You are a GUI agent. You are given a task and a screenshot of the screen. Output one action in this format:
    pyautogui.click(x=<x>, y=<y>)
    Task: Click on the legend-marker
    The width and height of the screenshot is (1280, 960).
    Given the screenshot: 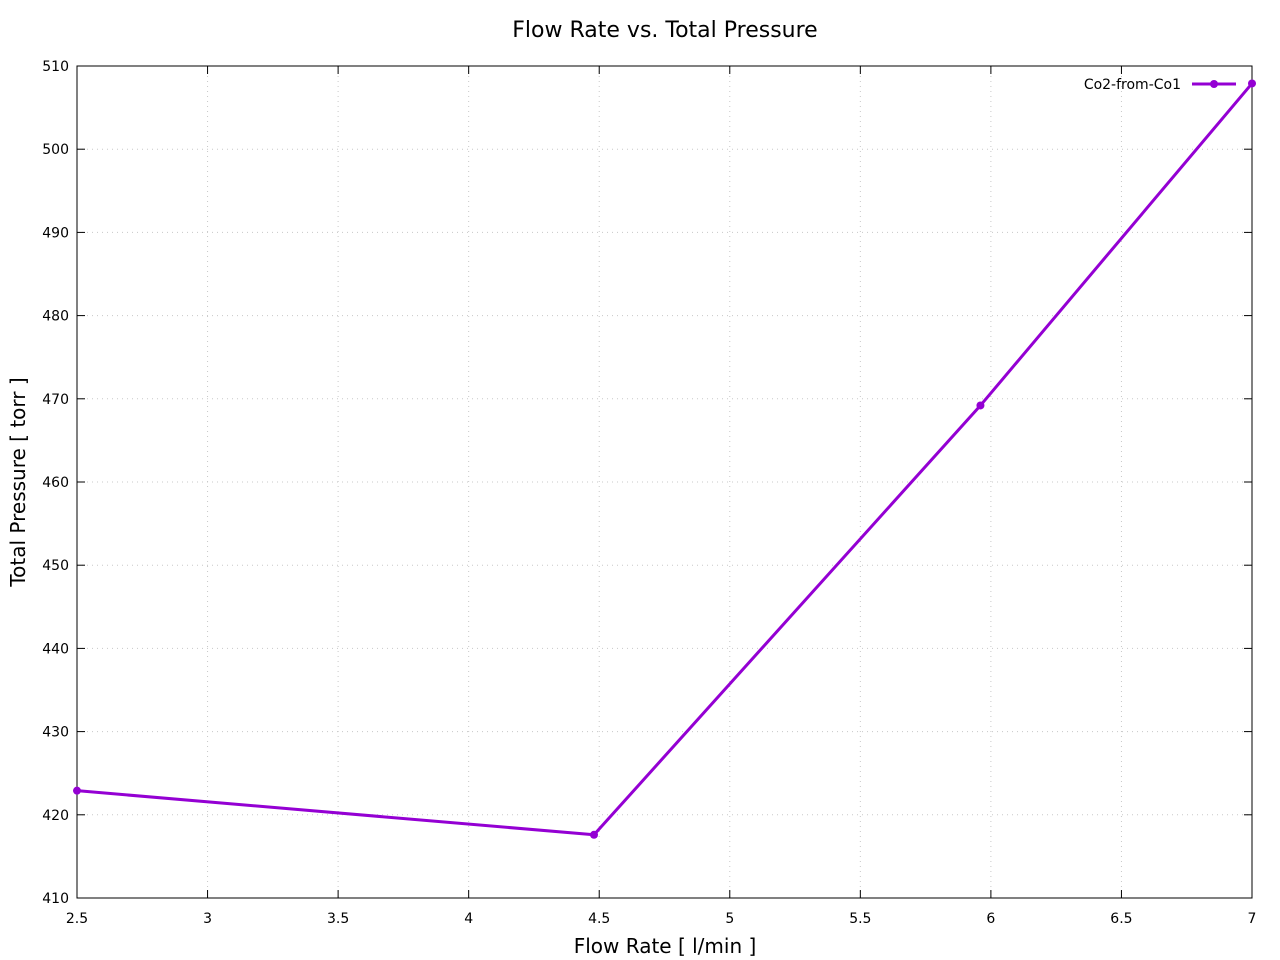 What is the action you would take?
    pyautogui.click(x=1214, y=84)
    